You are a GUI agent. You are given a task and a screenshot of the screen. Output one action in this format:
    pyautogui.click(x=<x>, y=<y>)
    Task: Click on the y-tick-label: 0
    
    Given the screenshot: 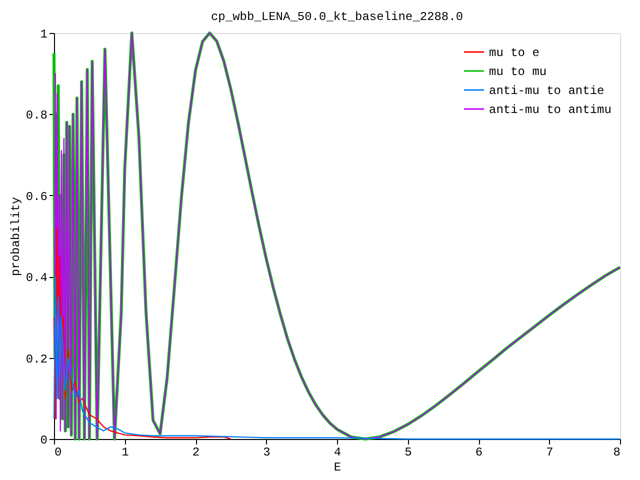 What is the action you would take?
    pyautogui.click(x=44, y=441)
    